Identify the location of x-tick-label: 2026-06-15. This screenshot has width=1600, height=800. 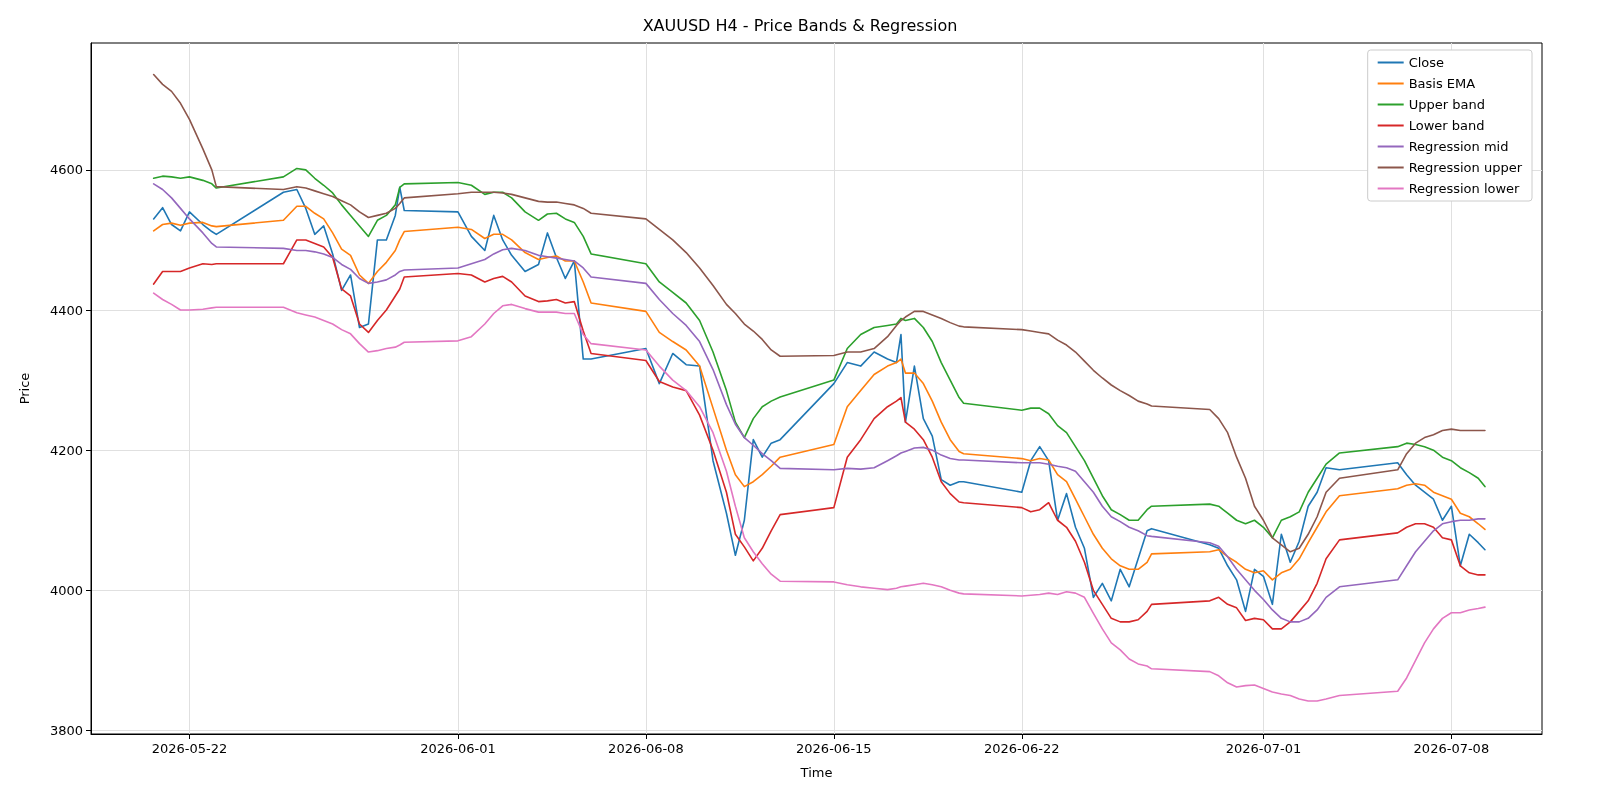
(834, 748).